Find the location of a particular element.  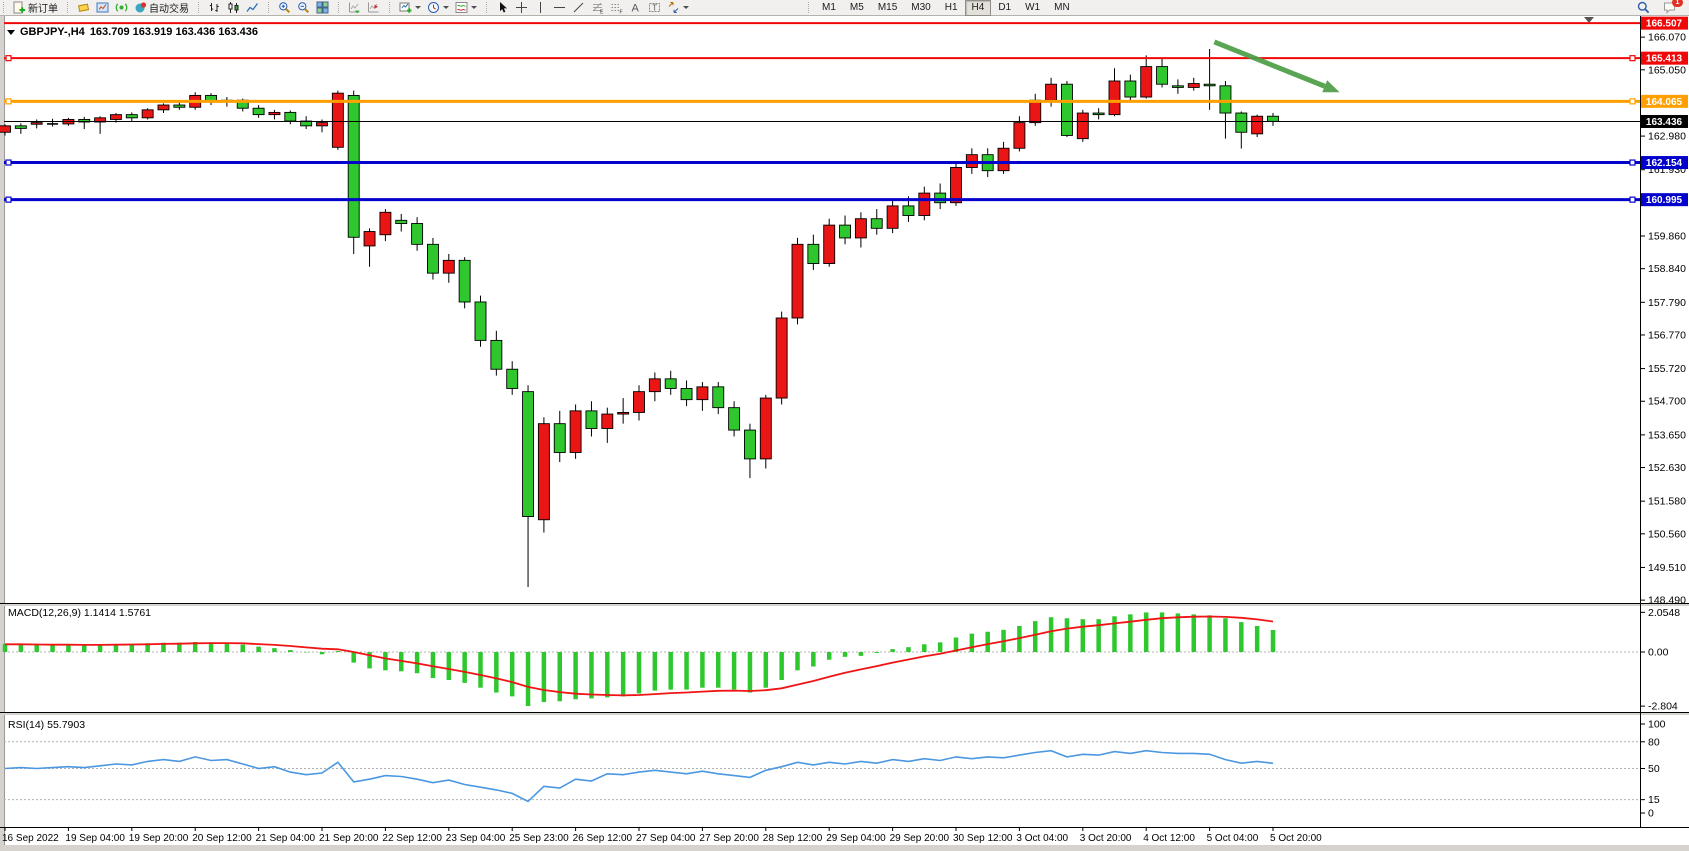

new-chart-button is located at coordinates (410, 8).